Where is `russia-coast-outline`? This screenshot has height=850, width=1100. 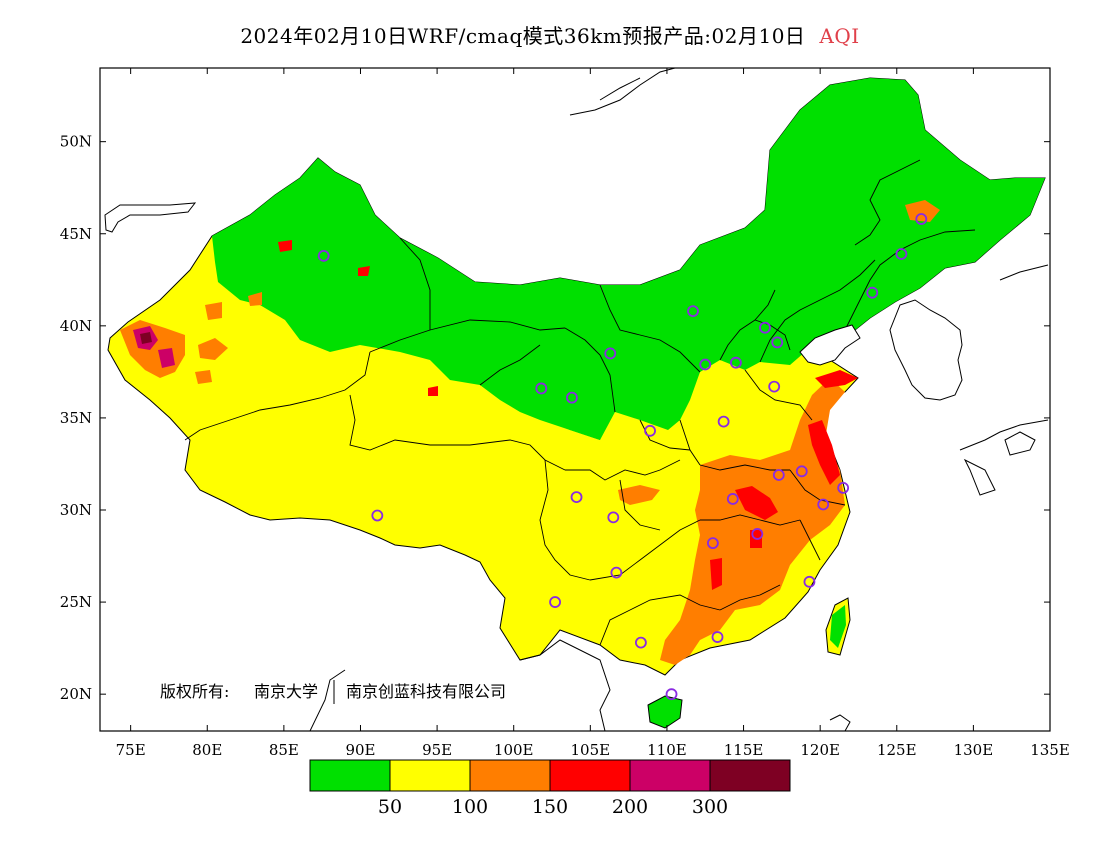 russia-coast-outline is located at coordinates (622, 92).